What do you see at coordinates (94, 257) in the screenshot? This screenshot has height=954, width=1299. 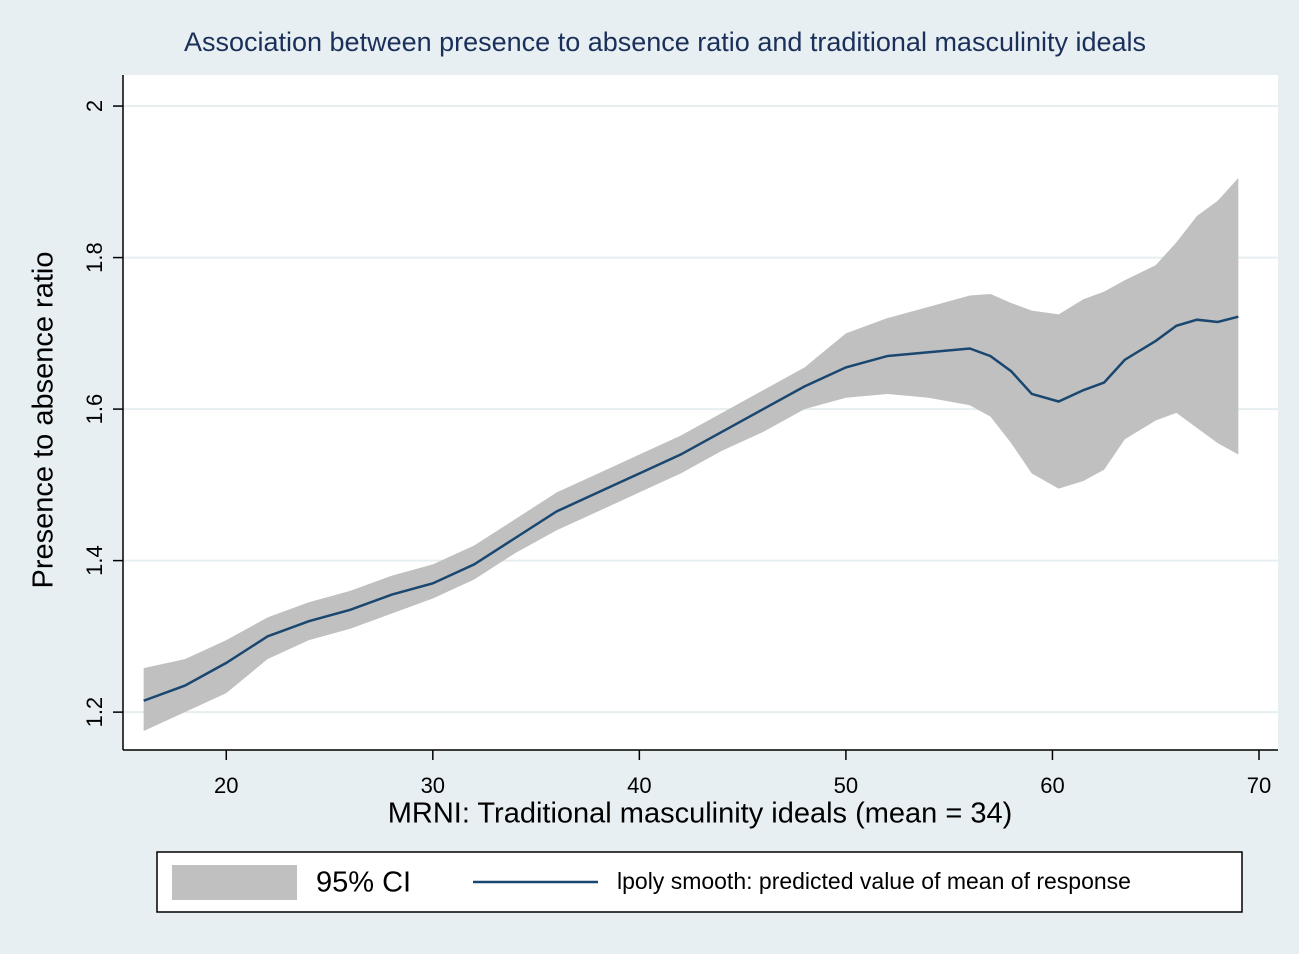 I see `y-tick-label: 1.8` at bounding box center [94, 257].